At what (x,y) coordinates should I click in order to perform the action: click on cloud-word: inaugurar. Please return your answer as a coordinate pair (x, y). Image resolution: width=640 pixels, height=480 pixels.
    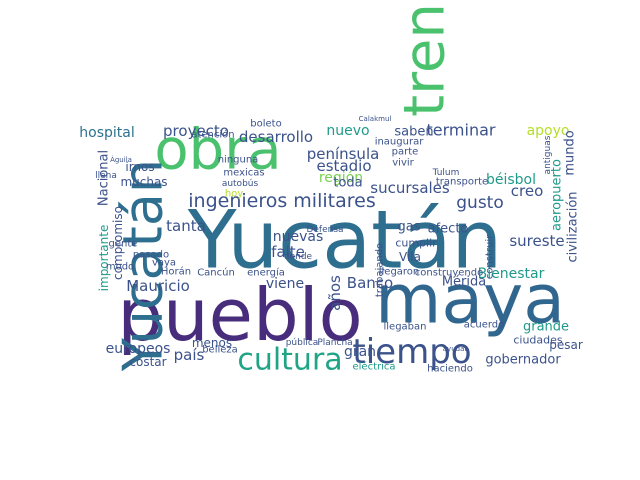
    Looking at the image, I should click on (400, 142).